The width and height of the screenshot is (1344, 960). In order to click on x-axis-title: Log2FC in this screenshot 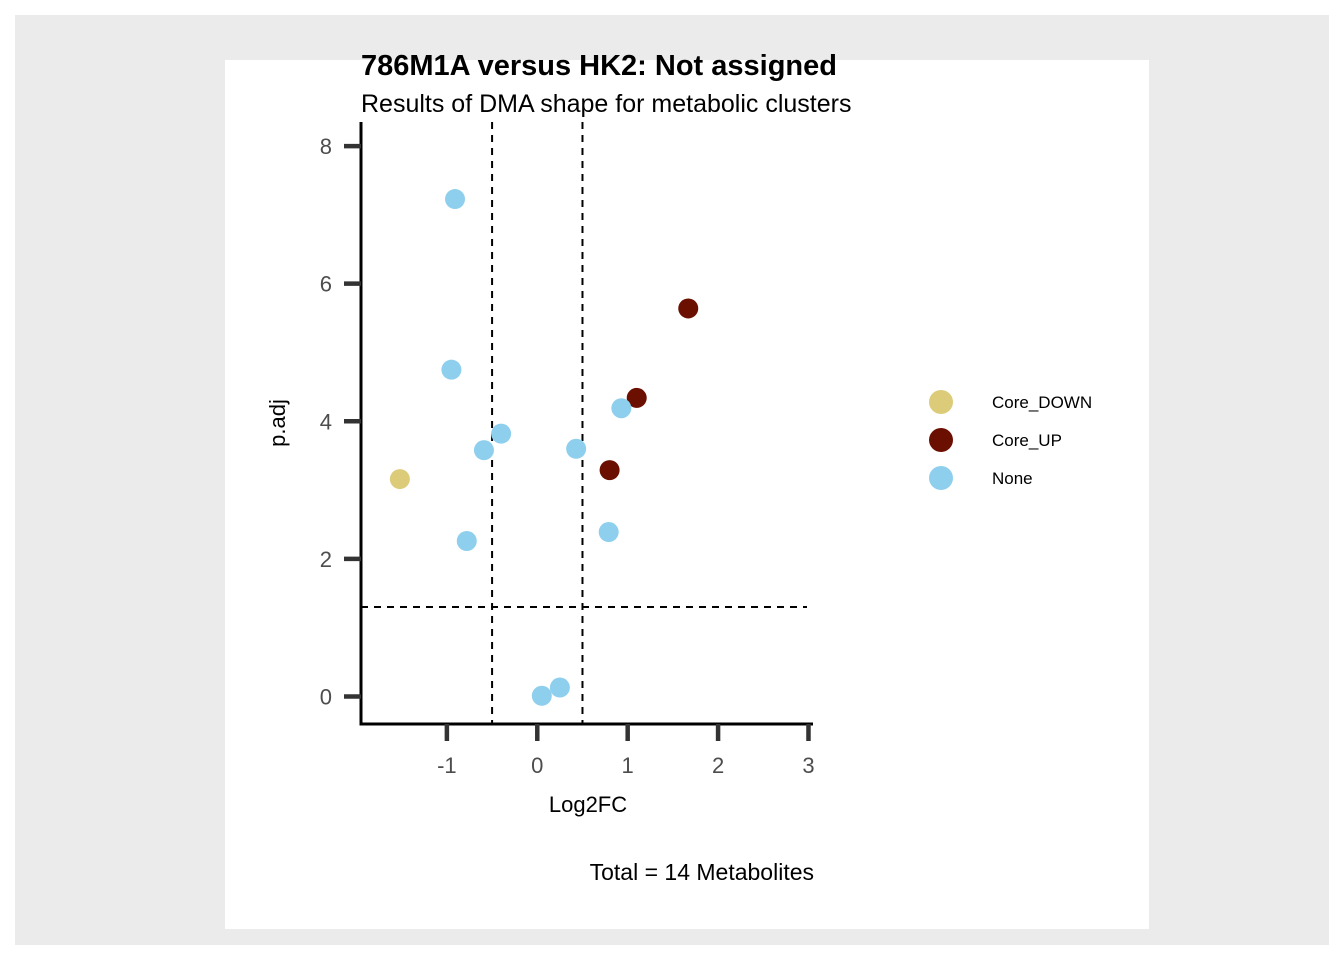, I will do `click(588, 804)`.